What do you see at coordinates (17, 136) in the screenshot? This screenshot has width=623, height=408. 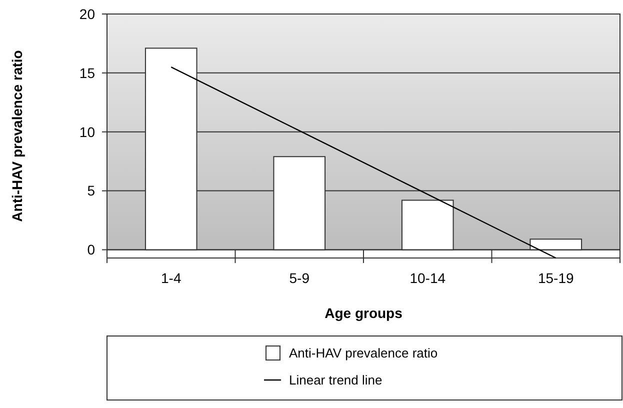 I see `y-axis-title: Anti-HAV prevalence ratio` at bounding box center [17, 136].